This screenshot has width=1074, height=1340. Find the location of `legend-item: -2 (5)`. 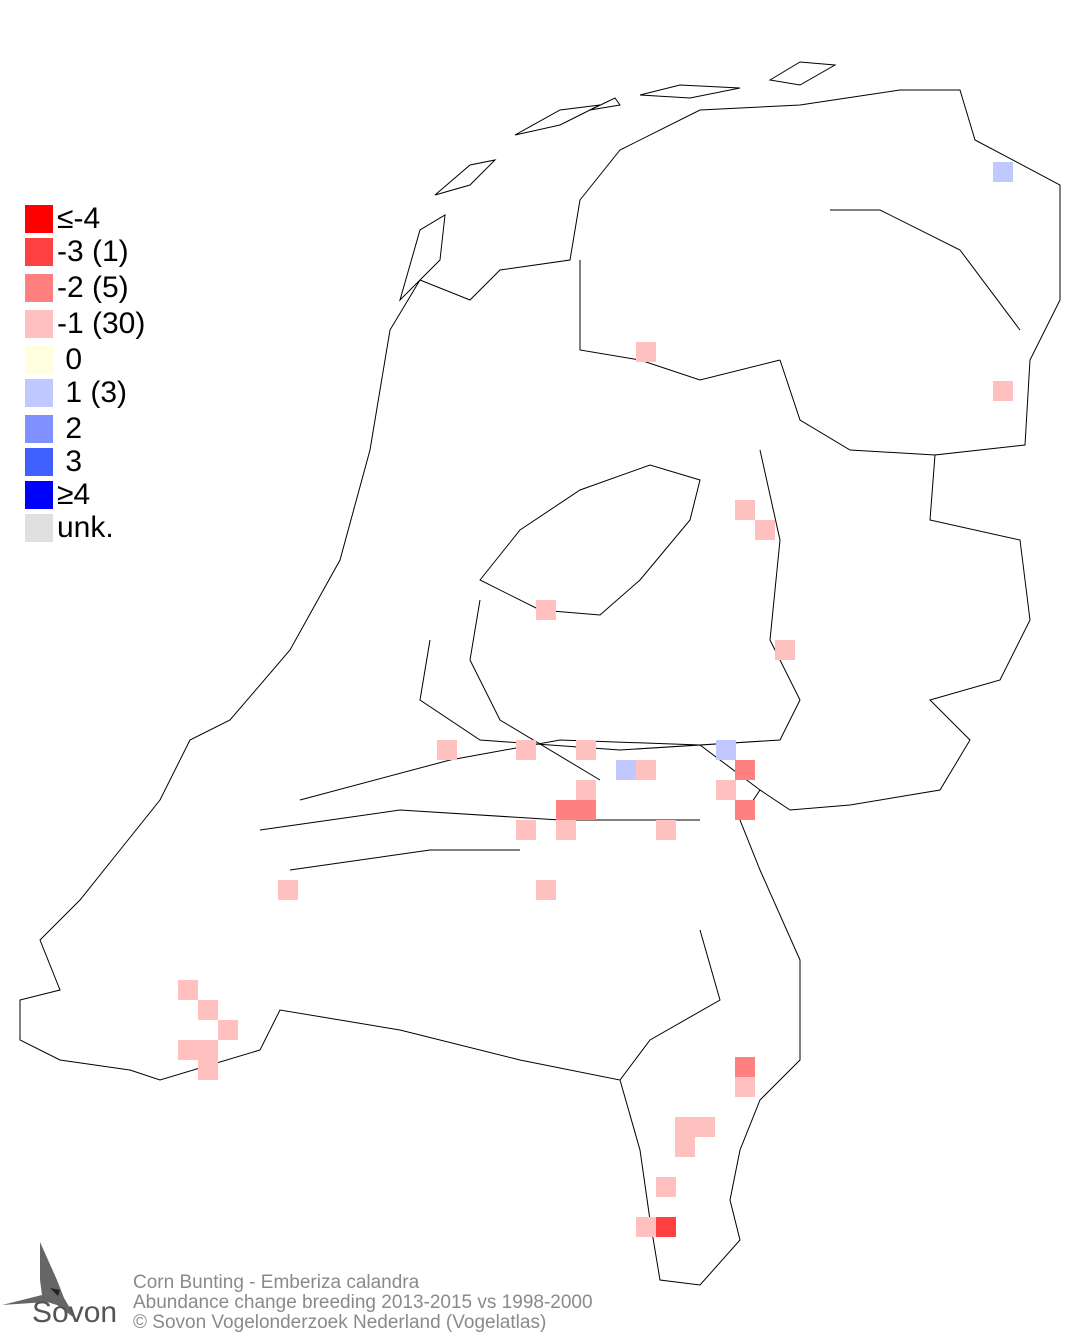

legend-item: -2 (5) is located at coordinates (77, 287).